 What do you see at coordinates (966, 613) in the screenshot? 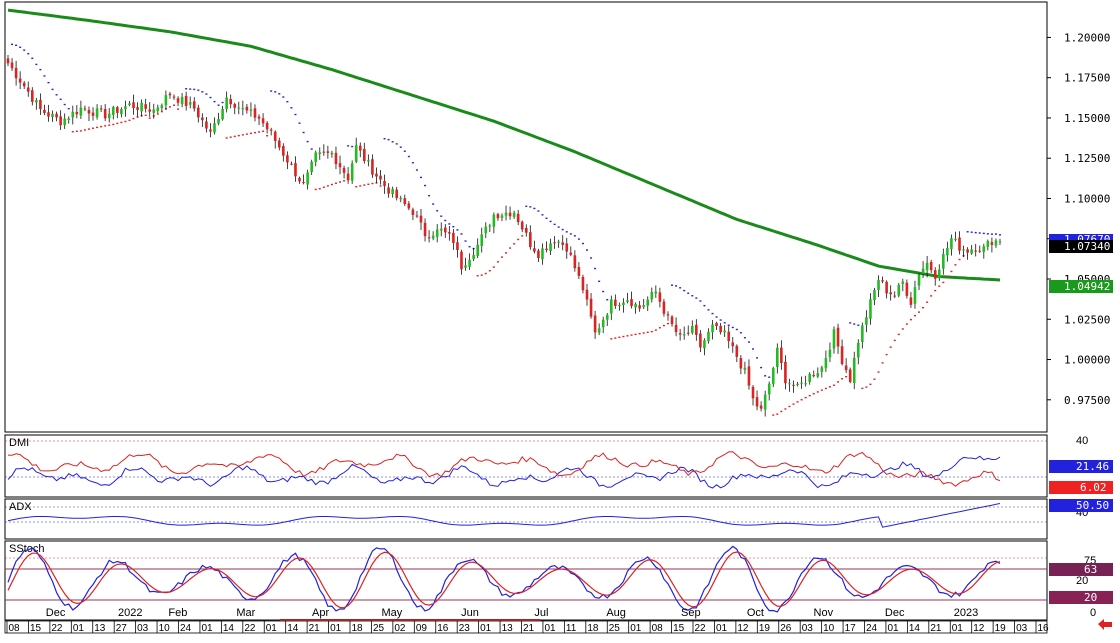
I see `month-label: 2023` at bounding box center [966, 613].